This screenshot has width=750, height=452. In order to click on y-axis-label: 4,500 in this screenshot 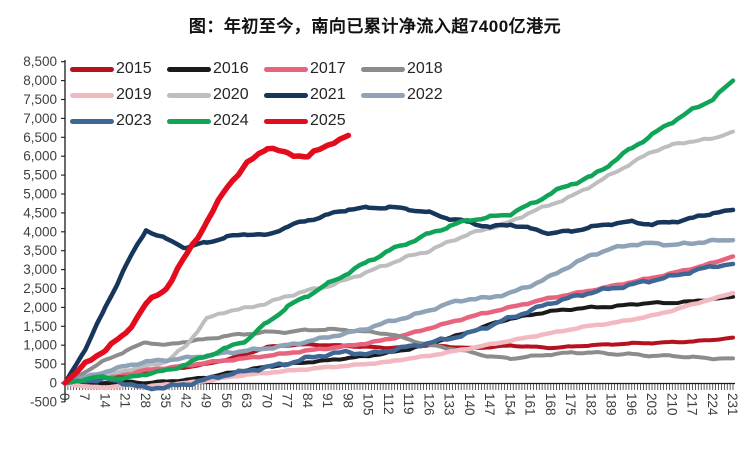, I will do `click(40, 212)`.